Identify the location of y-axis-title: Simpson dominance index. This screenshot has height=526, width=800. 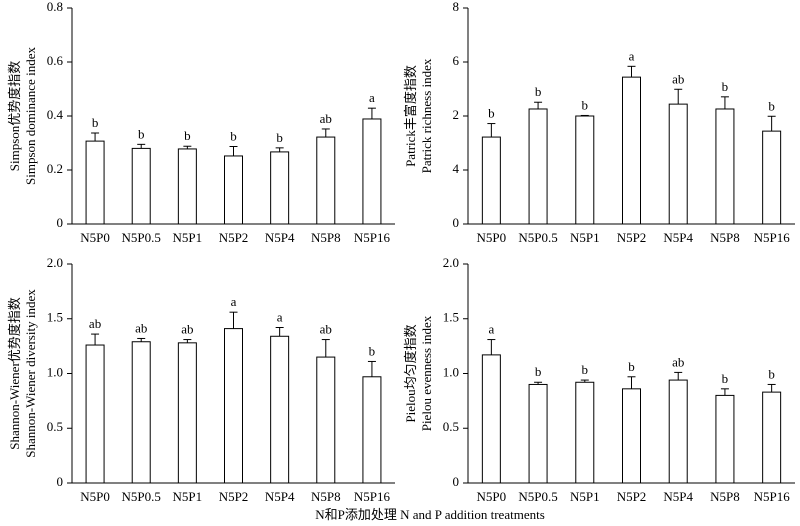
(30, 116).